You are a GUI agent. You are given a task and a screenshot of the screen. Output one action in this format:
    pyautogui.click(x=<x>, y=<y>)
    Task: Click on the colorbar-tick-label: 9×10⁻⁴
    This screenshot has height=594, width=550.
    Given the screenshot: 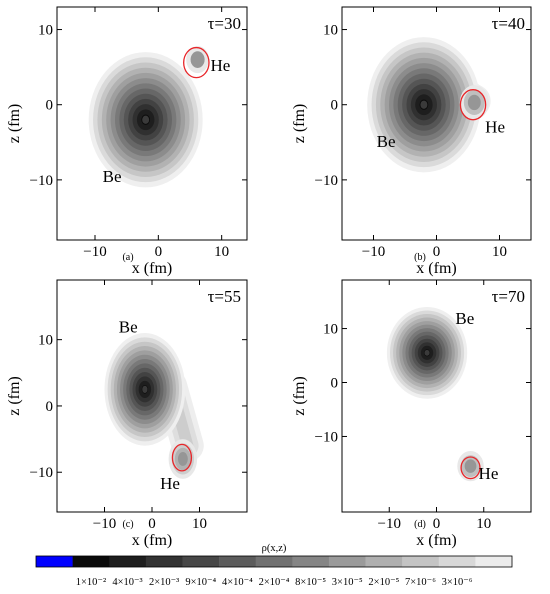 What is the action you would take?
    pyautogui.click(x=200, y=582)
    